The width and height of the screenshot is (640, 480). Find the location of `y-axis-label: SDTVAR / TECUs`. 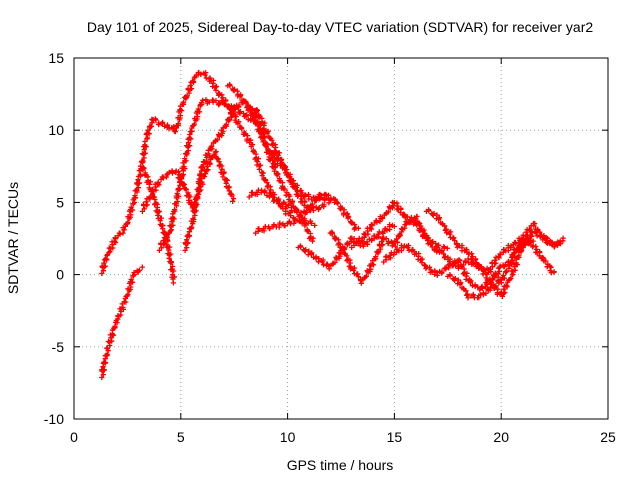

y-axis-label: SDTVAR / TECUs is located at coordinates (13, 238).